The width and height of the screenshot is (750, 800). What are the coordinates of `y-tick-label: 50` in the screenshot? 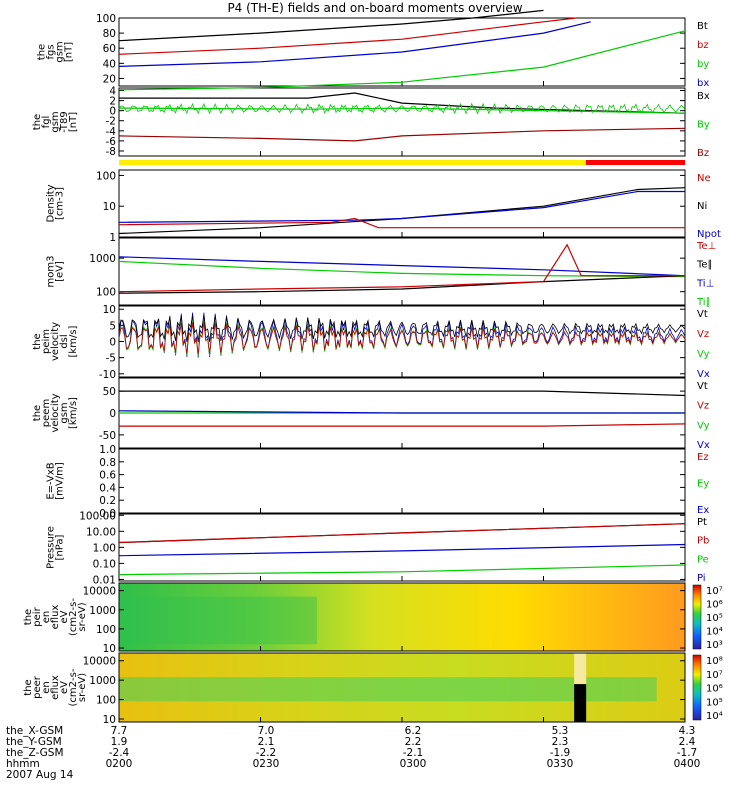 It's located at (109, 392).